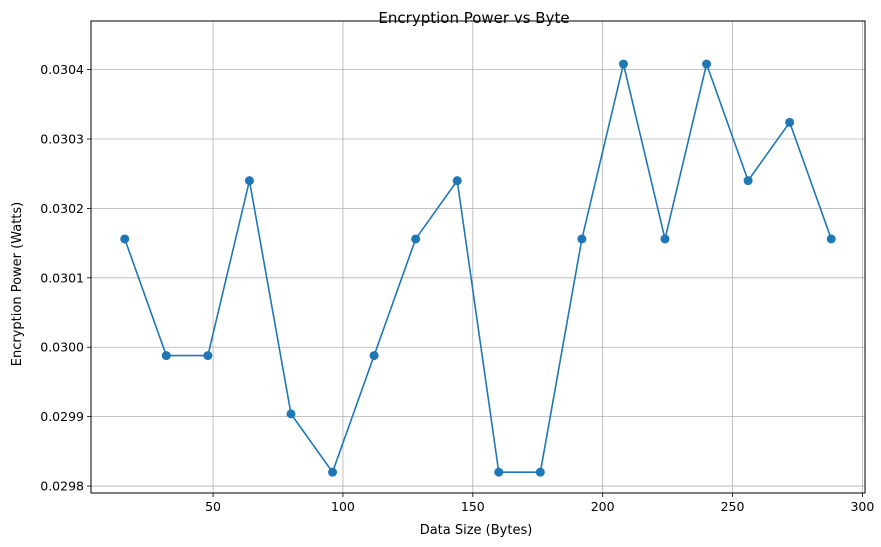 This screenshot has width=881, height=547. I want to click on x-tick-label: 250, so click(733, 506).